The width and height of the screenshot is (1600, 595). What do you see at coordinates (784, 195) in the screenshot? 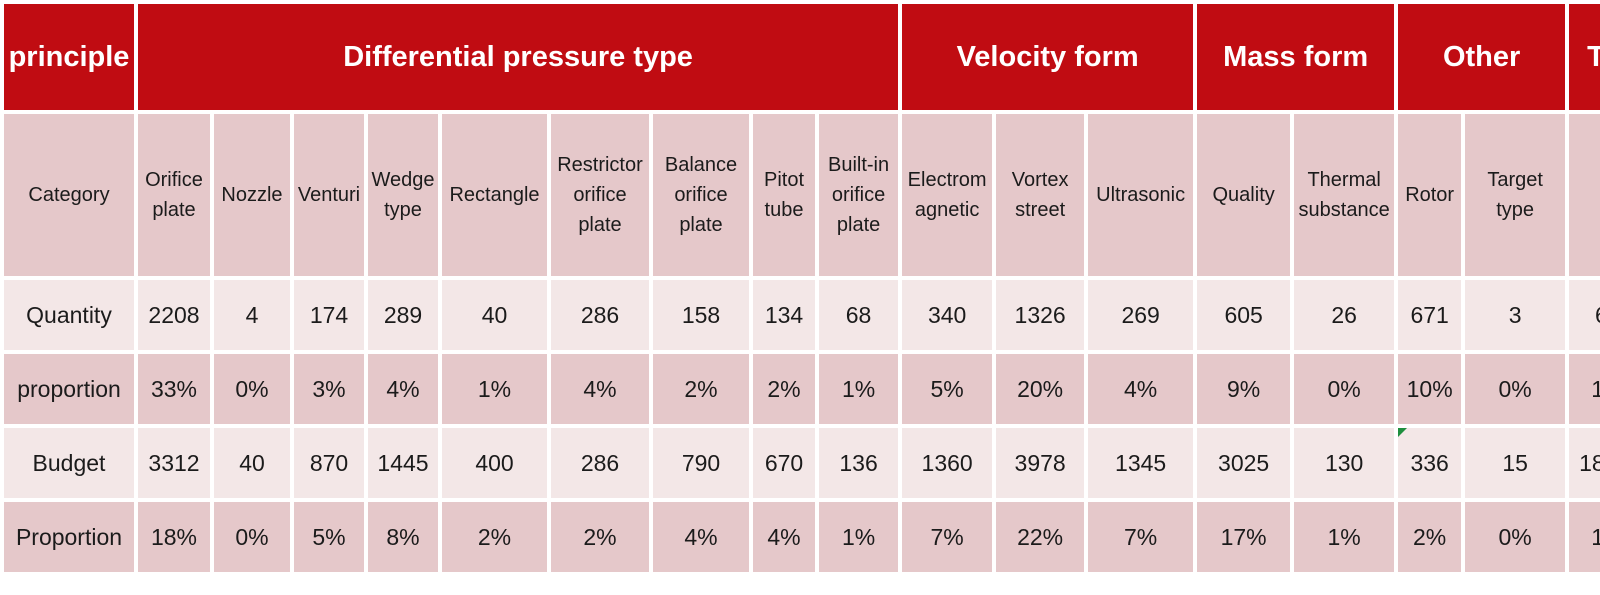
I see `column-header-pitot-tube: Pitot tube` at bounding box center [784, 195].